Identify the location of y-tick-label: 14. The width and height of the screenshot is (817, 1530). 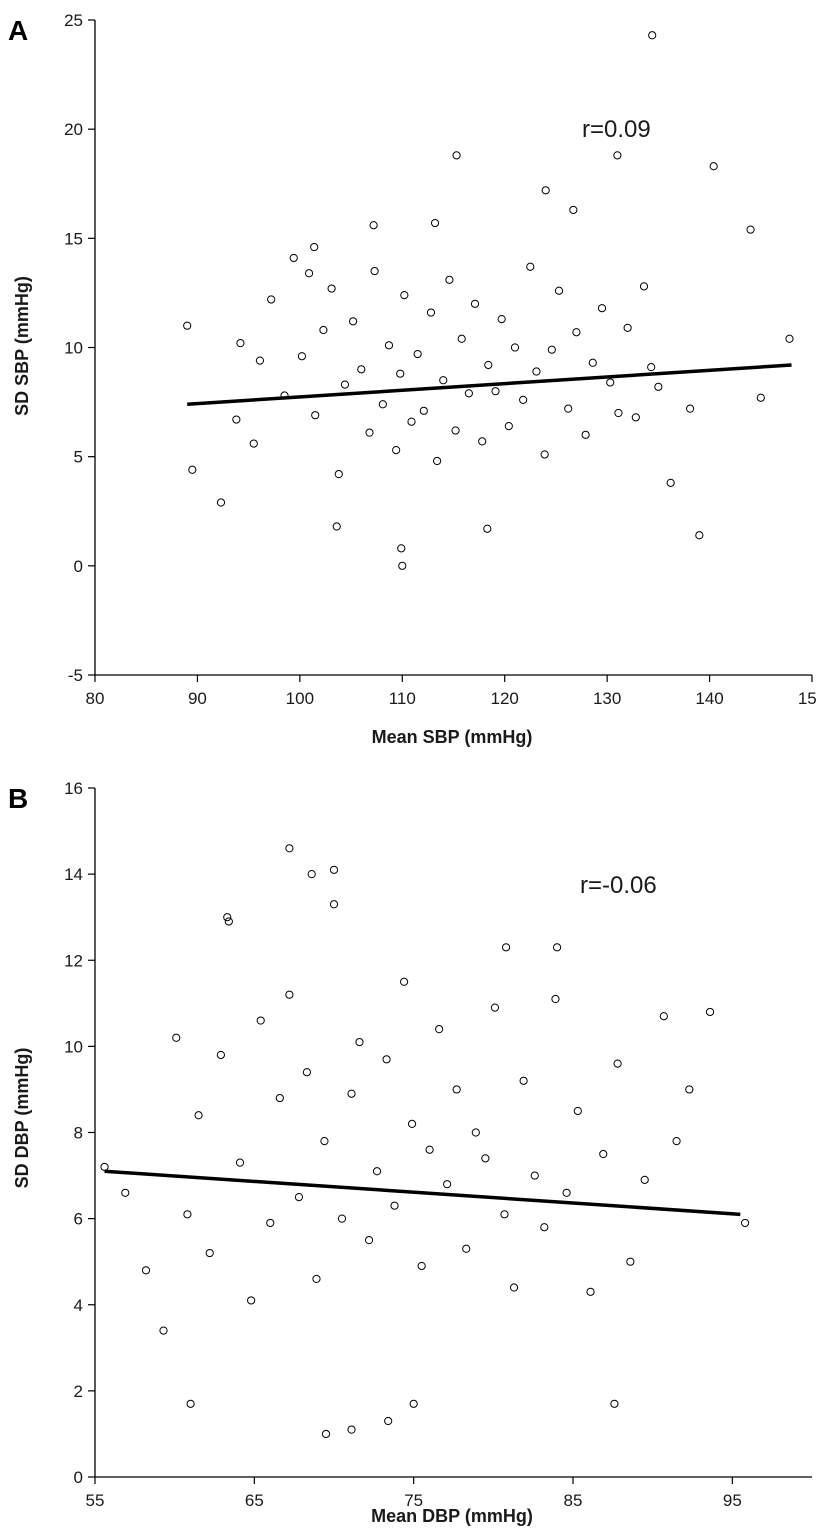
(73, 874).